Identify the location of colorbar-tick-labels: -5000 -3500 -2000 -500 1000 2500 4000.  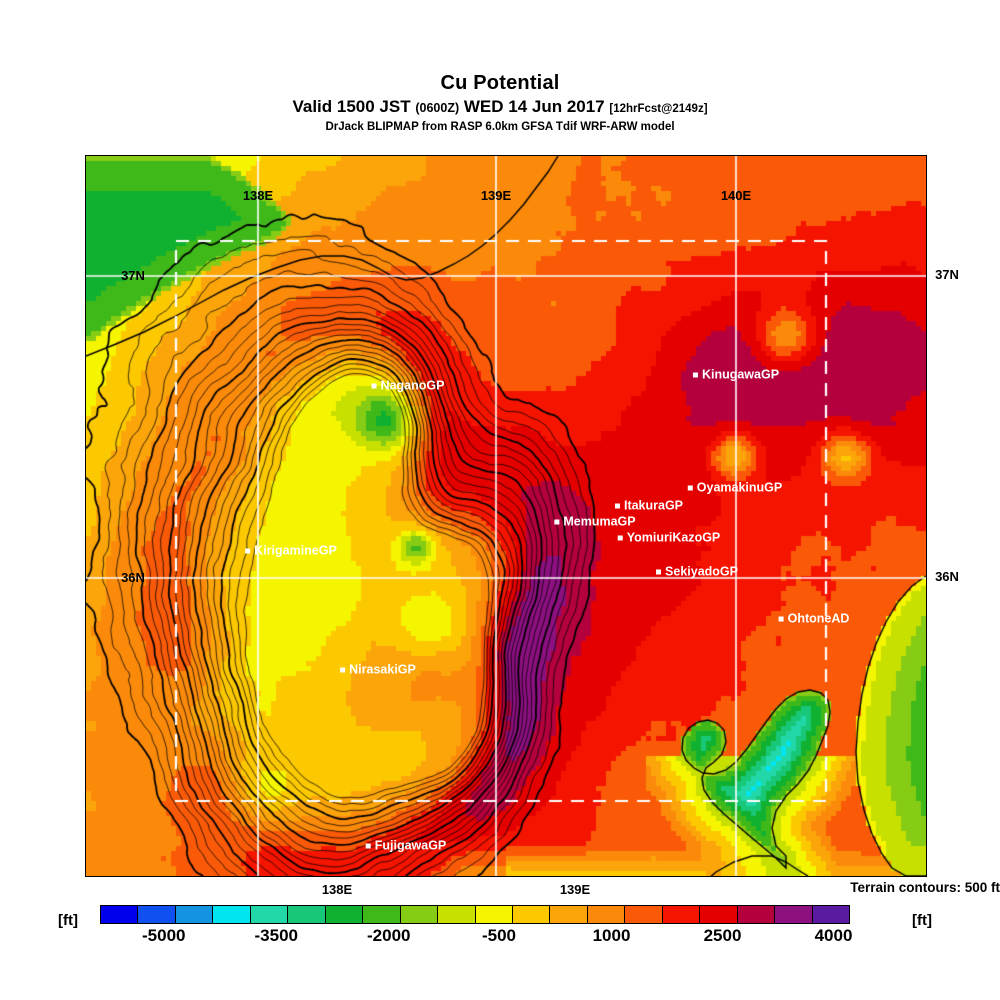
(476, 938).